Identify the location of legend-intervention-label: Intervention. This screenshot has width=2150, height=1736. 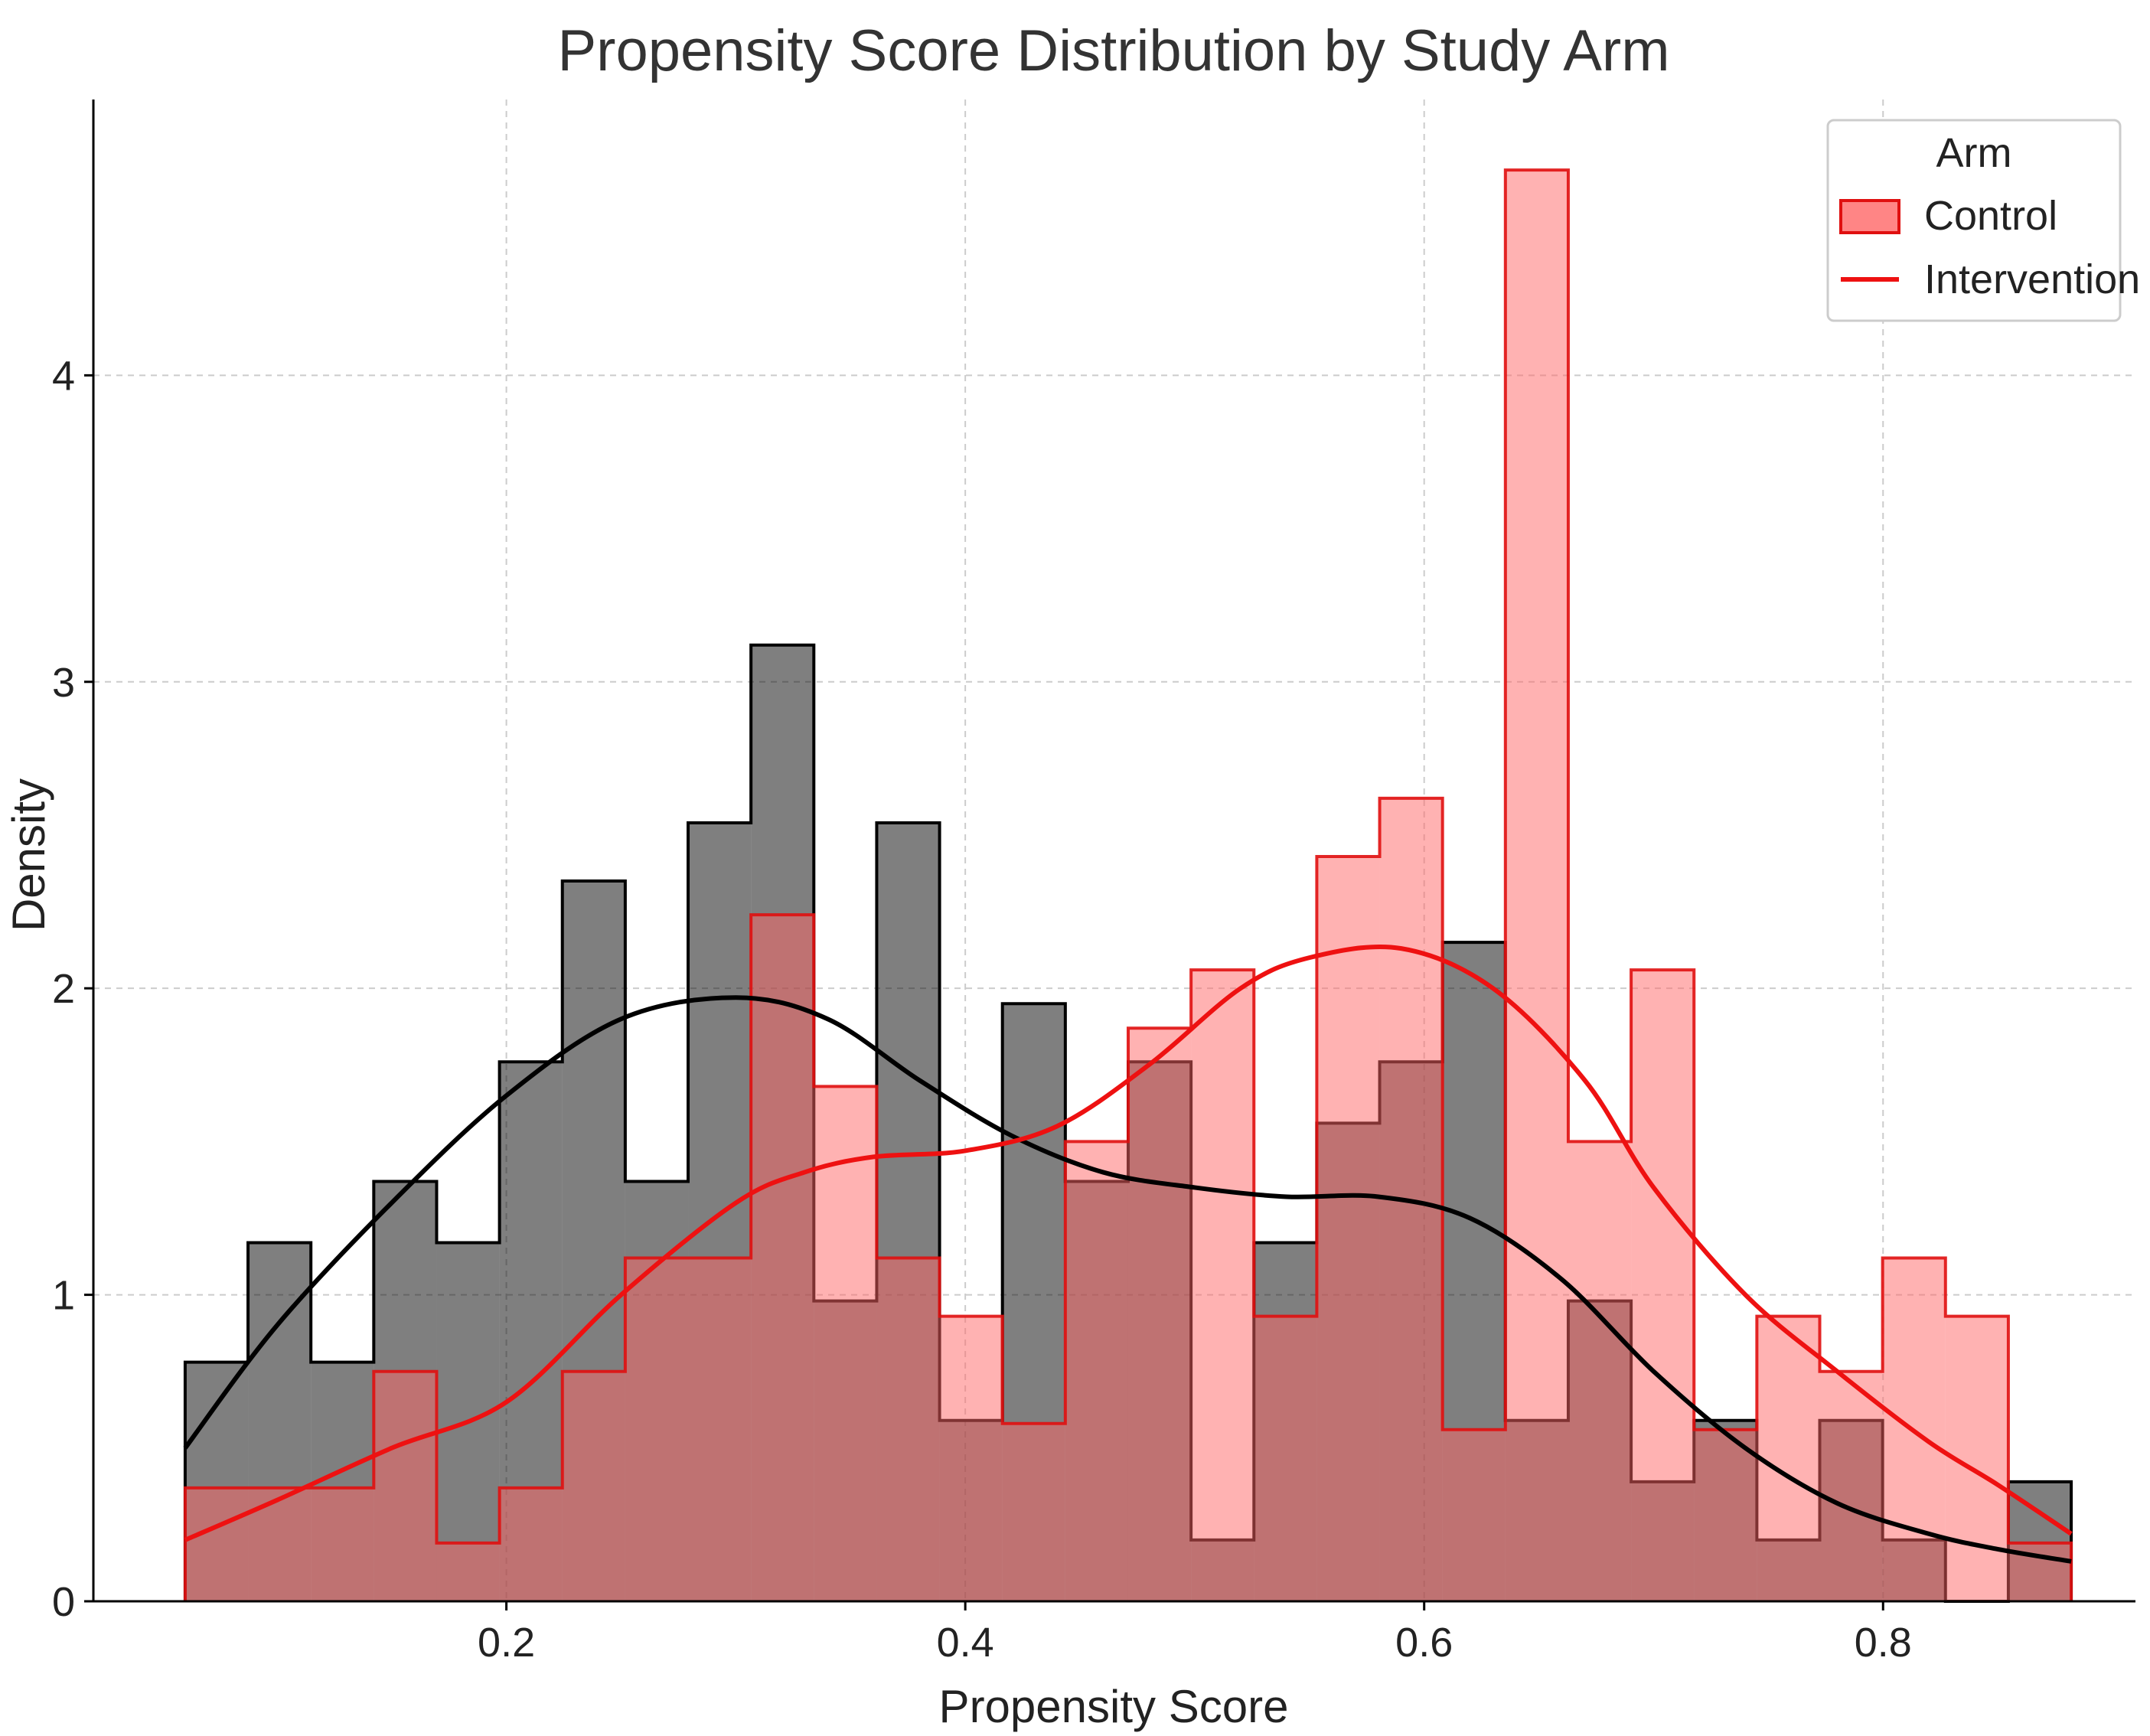
(2032, 279).